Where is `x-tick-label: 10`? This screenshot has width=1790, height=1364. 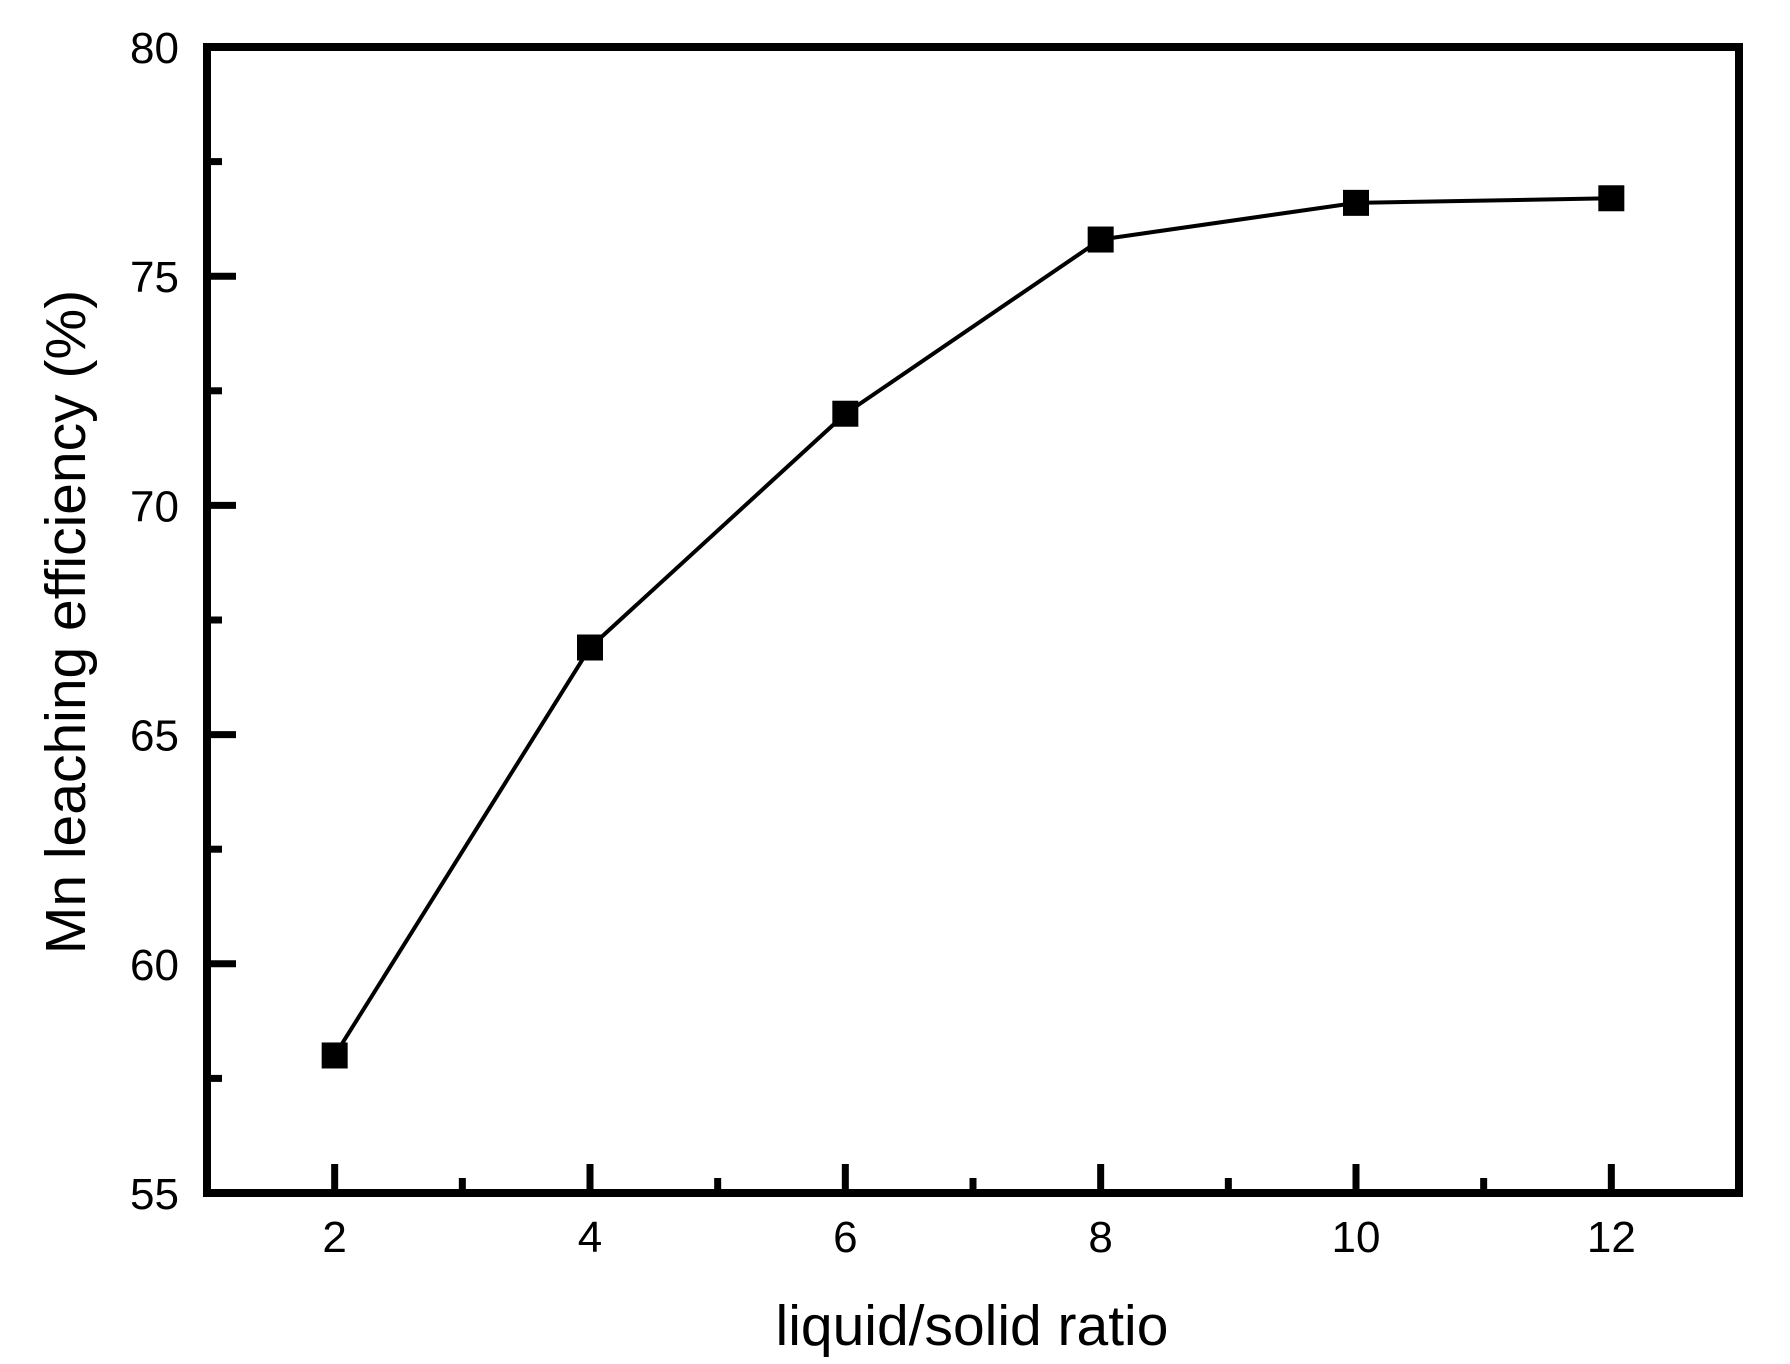
x-tick-label: 10 is located at coordinates (1356, 1237).